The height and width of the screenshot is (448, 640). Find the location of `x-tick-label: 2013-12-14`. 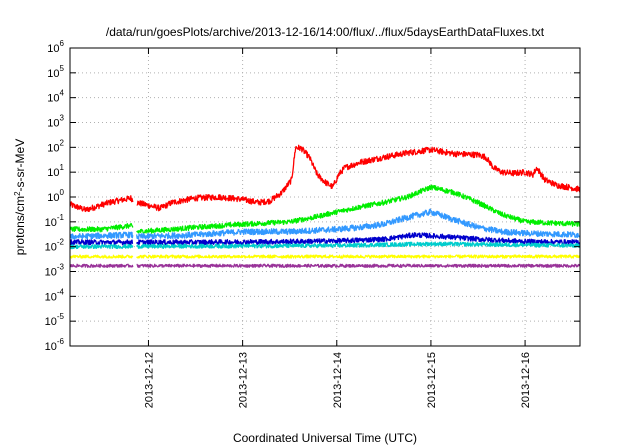

x-tick-label: 2013-12-14 is located at coordinates (338, 380).